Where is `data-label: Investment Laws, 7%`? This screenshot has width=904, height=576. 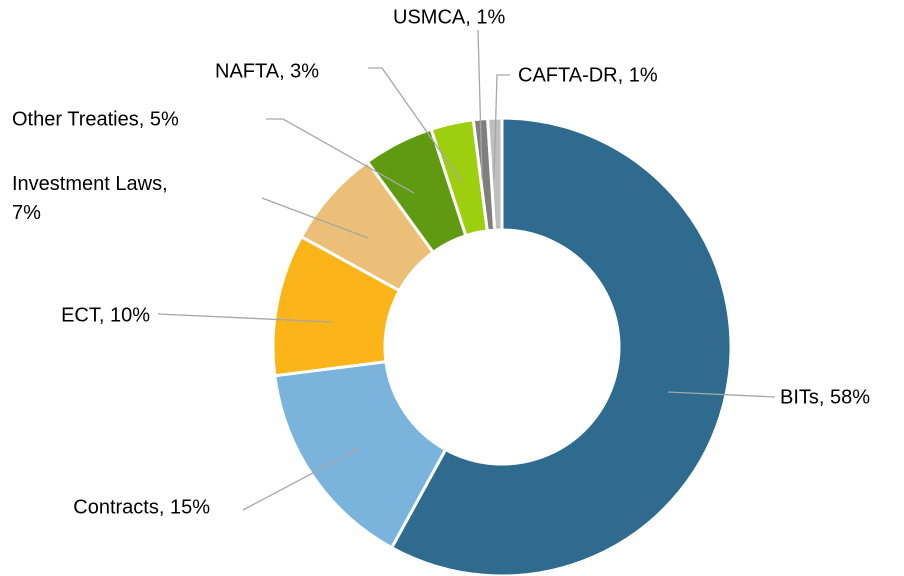 data-label: Investment Laws, 7% is located at coordinates (90, 198).